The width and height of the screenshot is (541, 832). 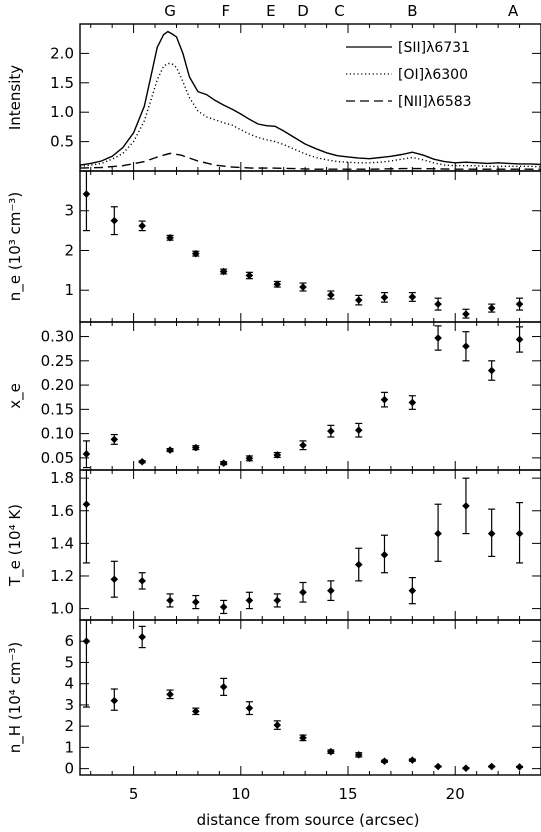 What do you see at coordinates (310, 115) in the screenshot?
I see `series-line-dotted` at bounding box center [310, 115].